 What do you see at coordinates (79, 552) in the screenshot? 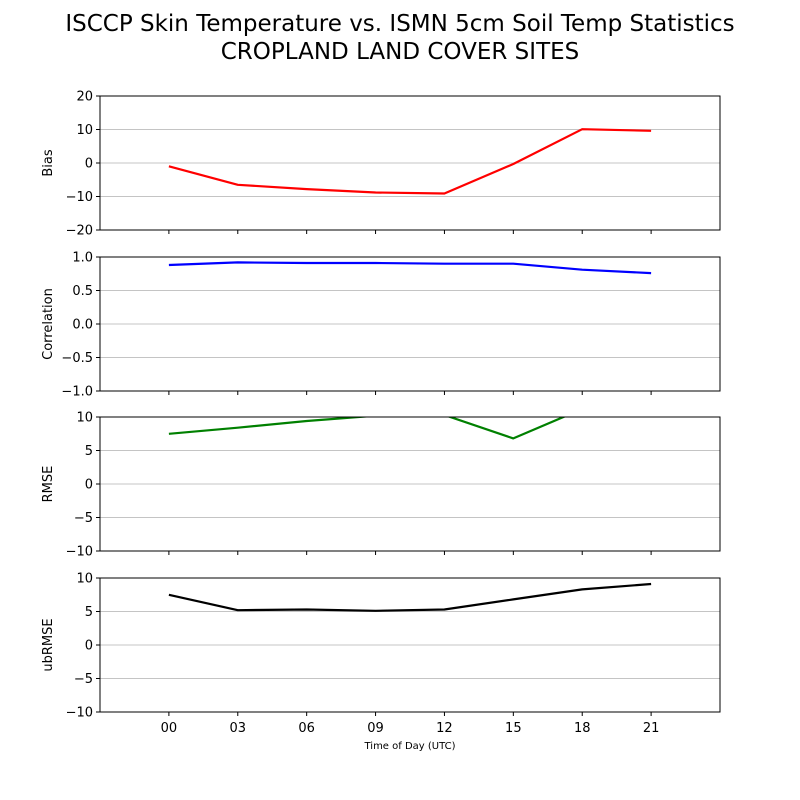
I see `y-tick-label-2: −10` at bounding box center [79, 552].